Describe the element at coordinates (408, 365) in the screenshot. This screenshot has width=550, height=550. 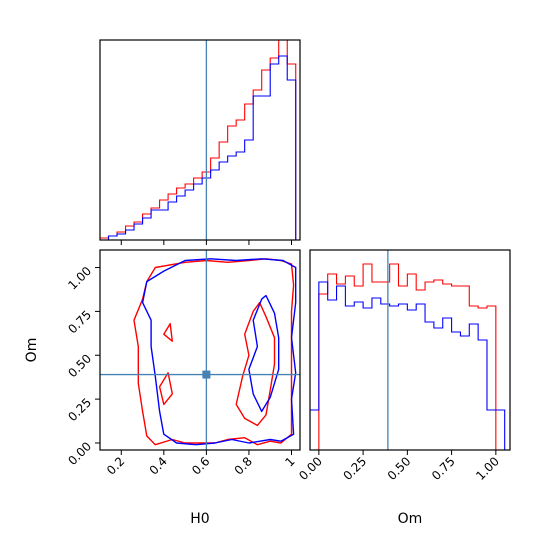
I see `Om_marginal-histogram-blue` at that location.